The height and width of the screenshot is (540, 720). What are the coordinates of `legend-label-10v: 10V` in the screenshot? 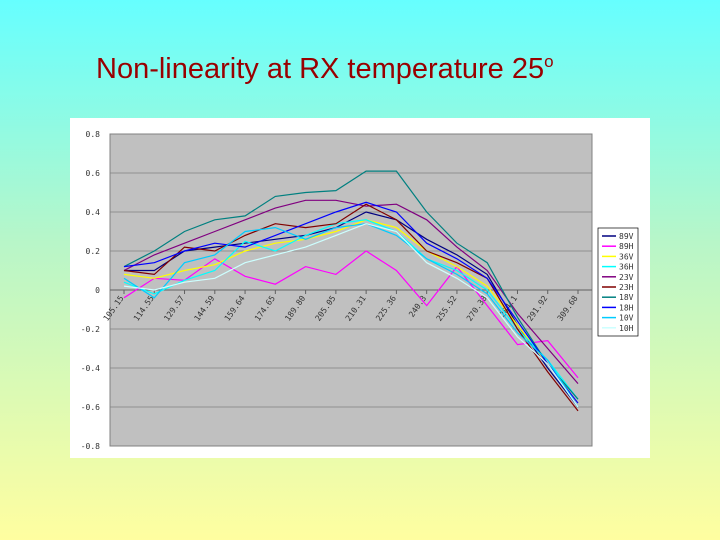 It's located at (626, 318).